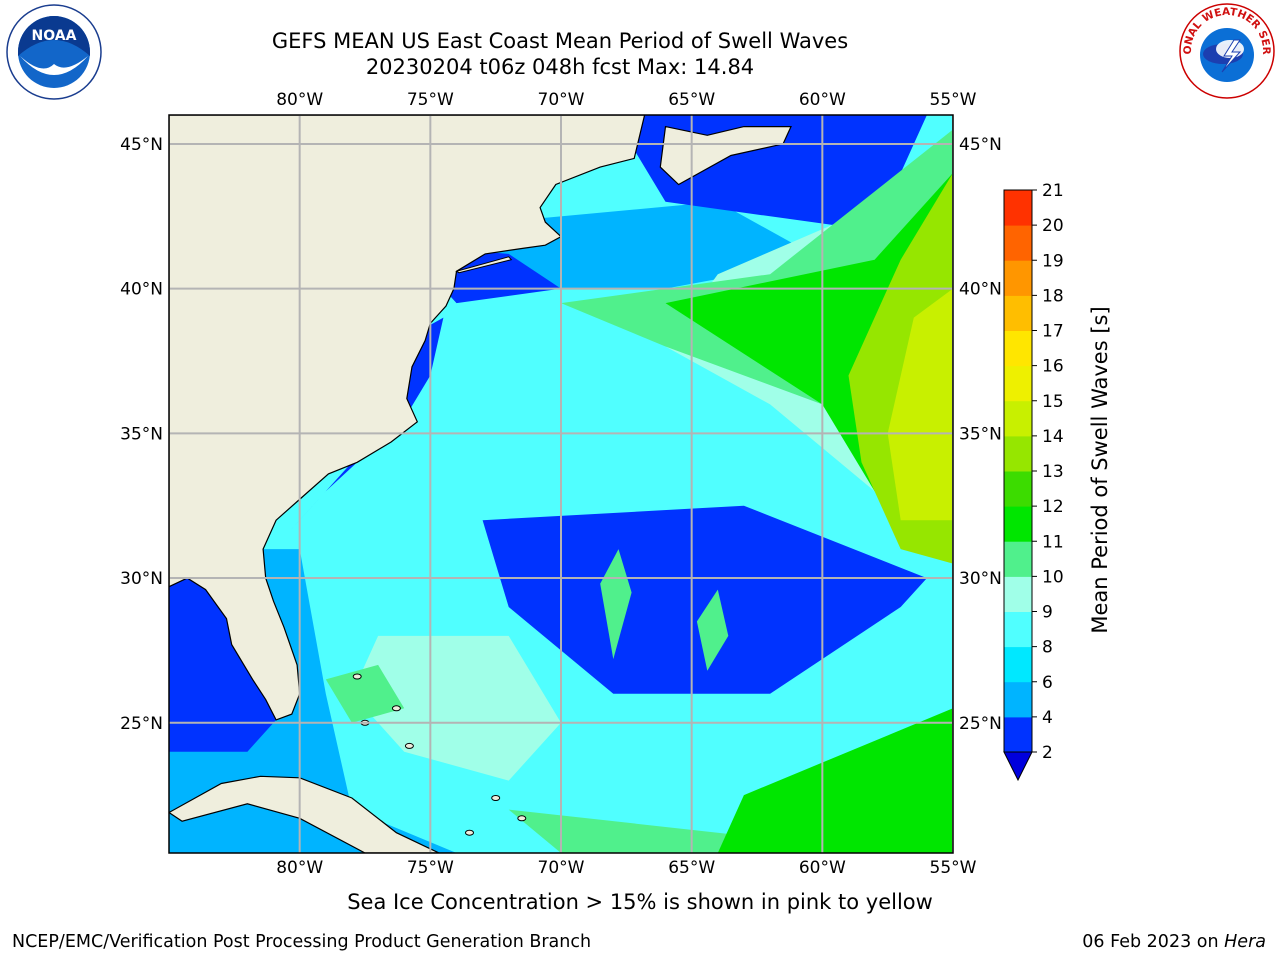  Describe the element at coordinates (1053, 261) in the screenshot. I see `colorbar-tick-label: 19` at that location.